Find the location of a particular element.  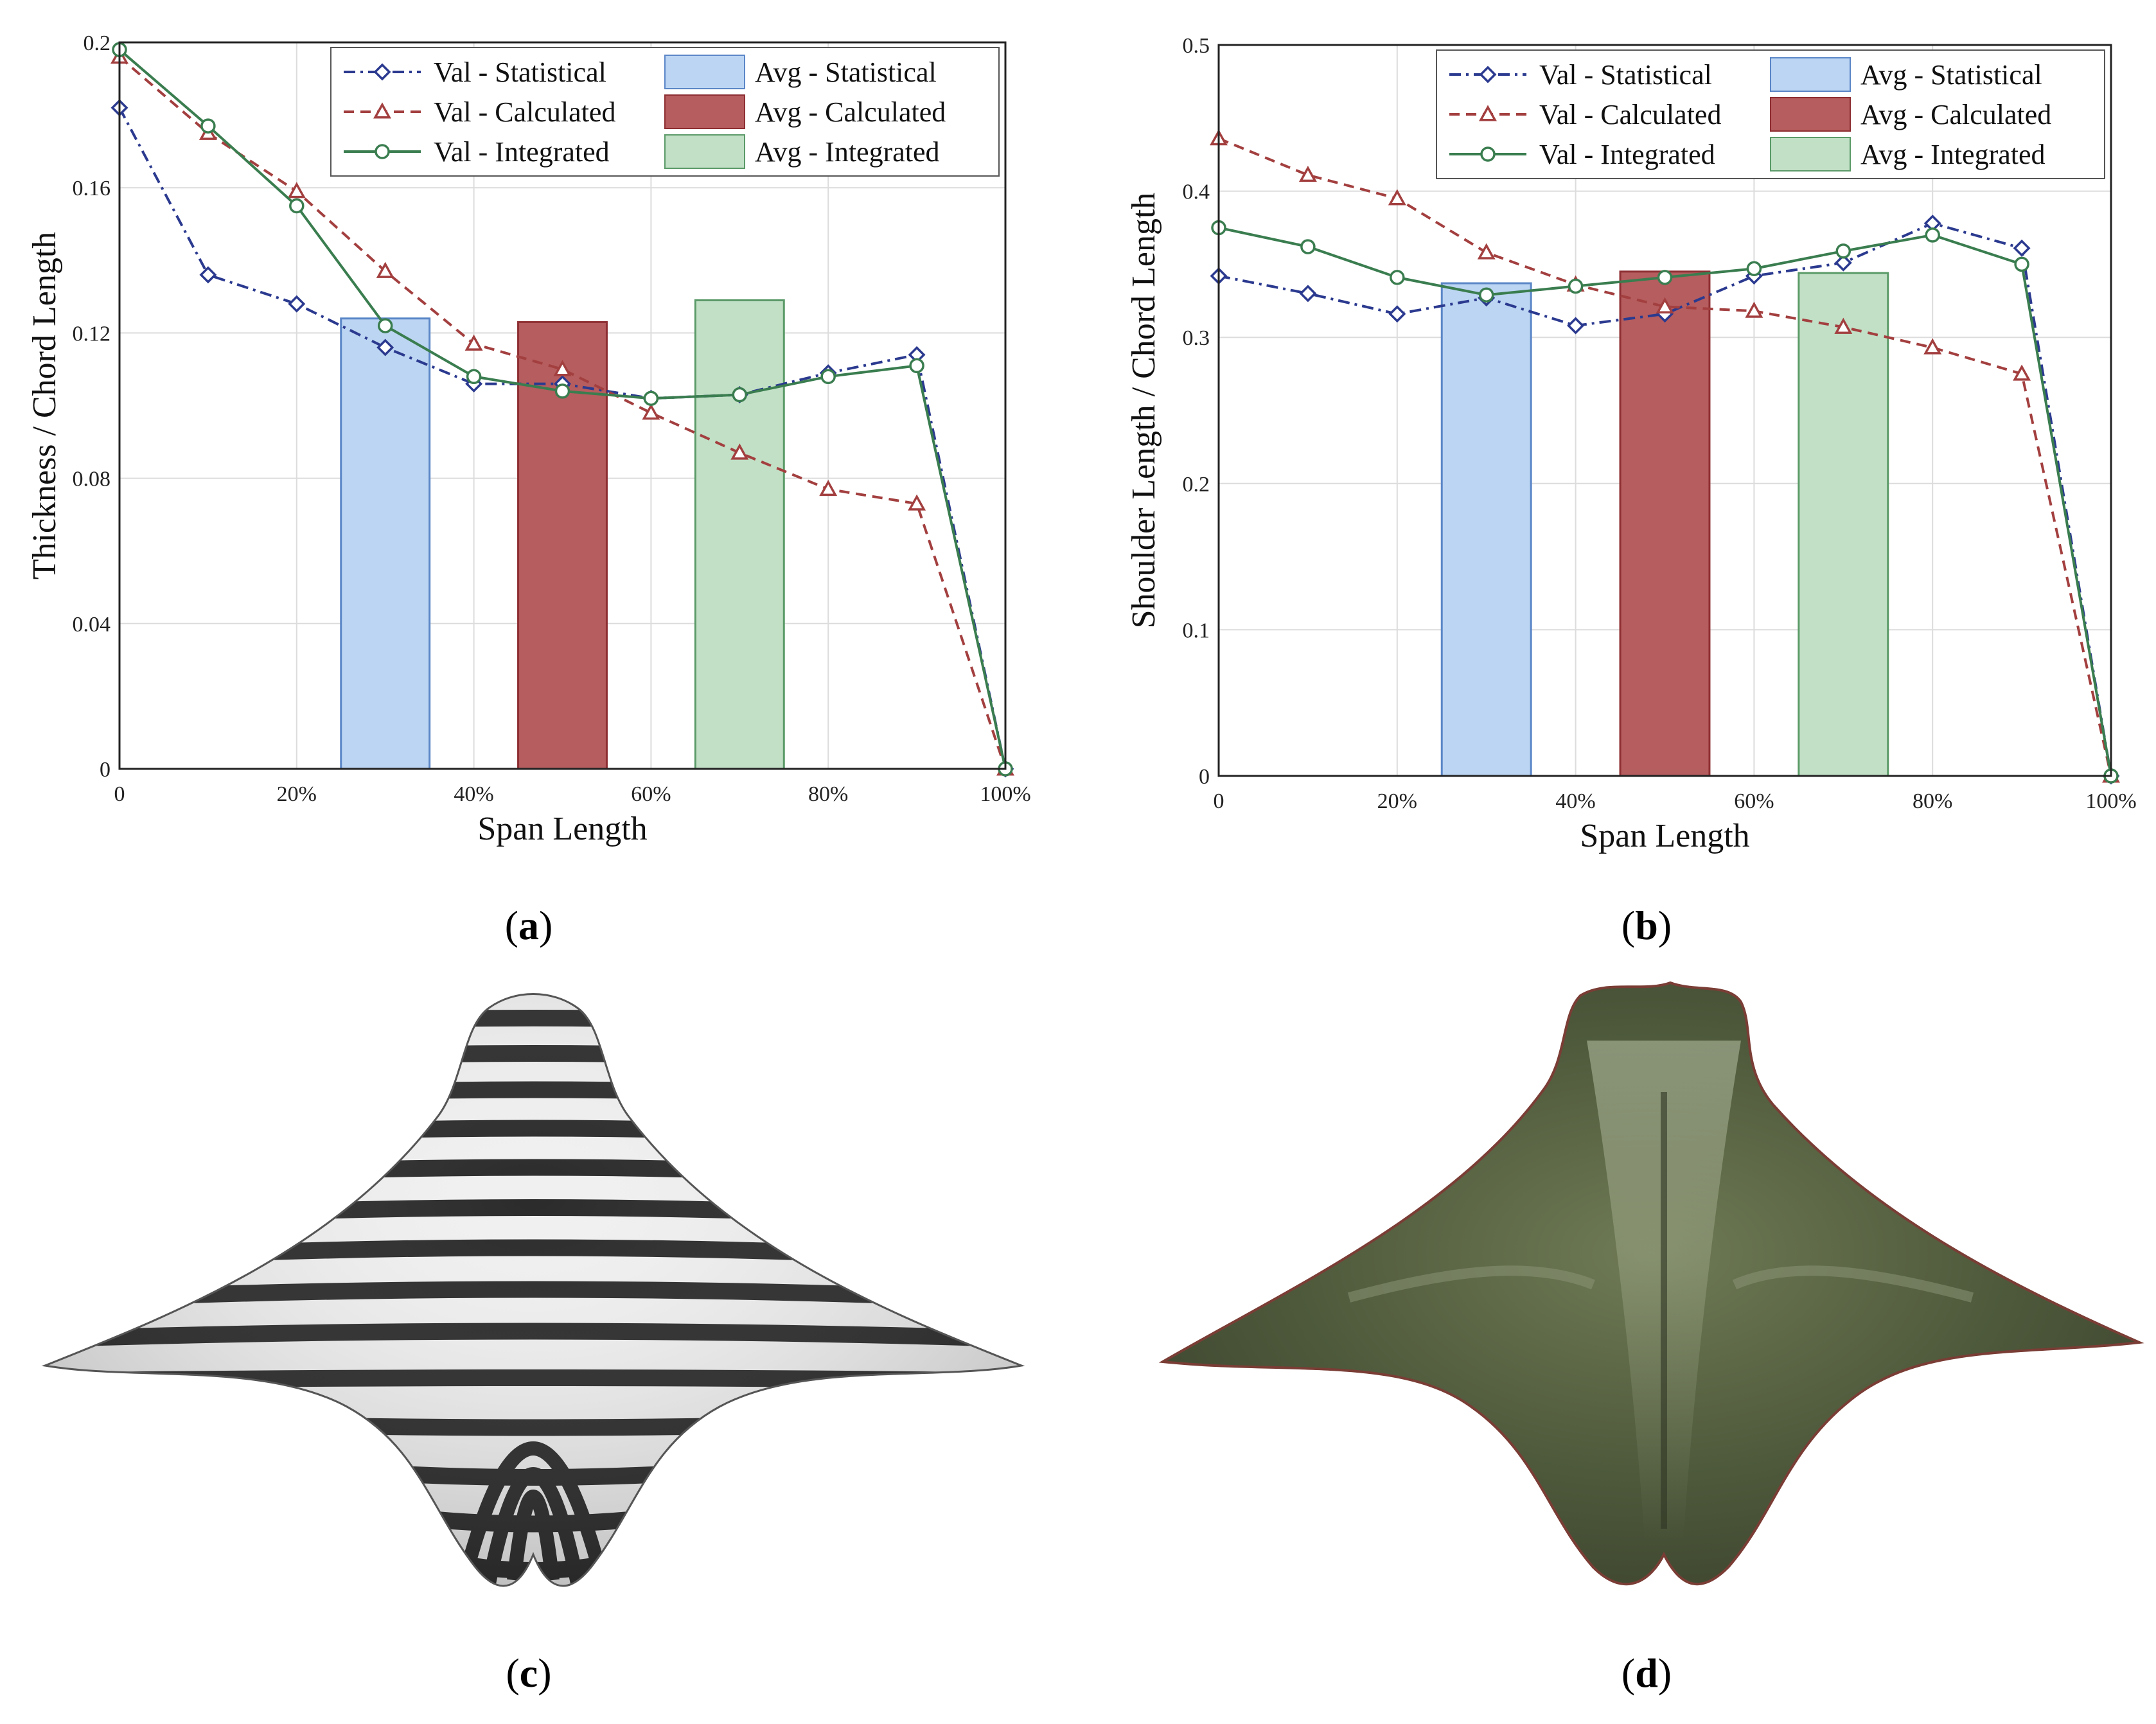

y-tick-label: 0.3 is located at coordinates (1196, 338).